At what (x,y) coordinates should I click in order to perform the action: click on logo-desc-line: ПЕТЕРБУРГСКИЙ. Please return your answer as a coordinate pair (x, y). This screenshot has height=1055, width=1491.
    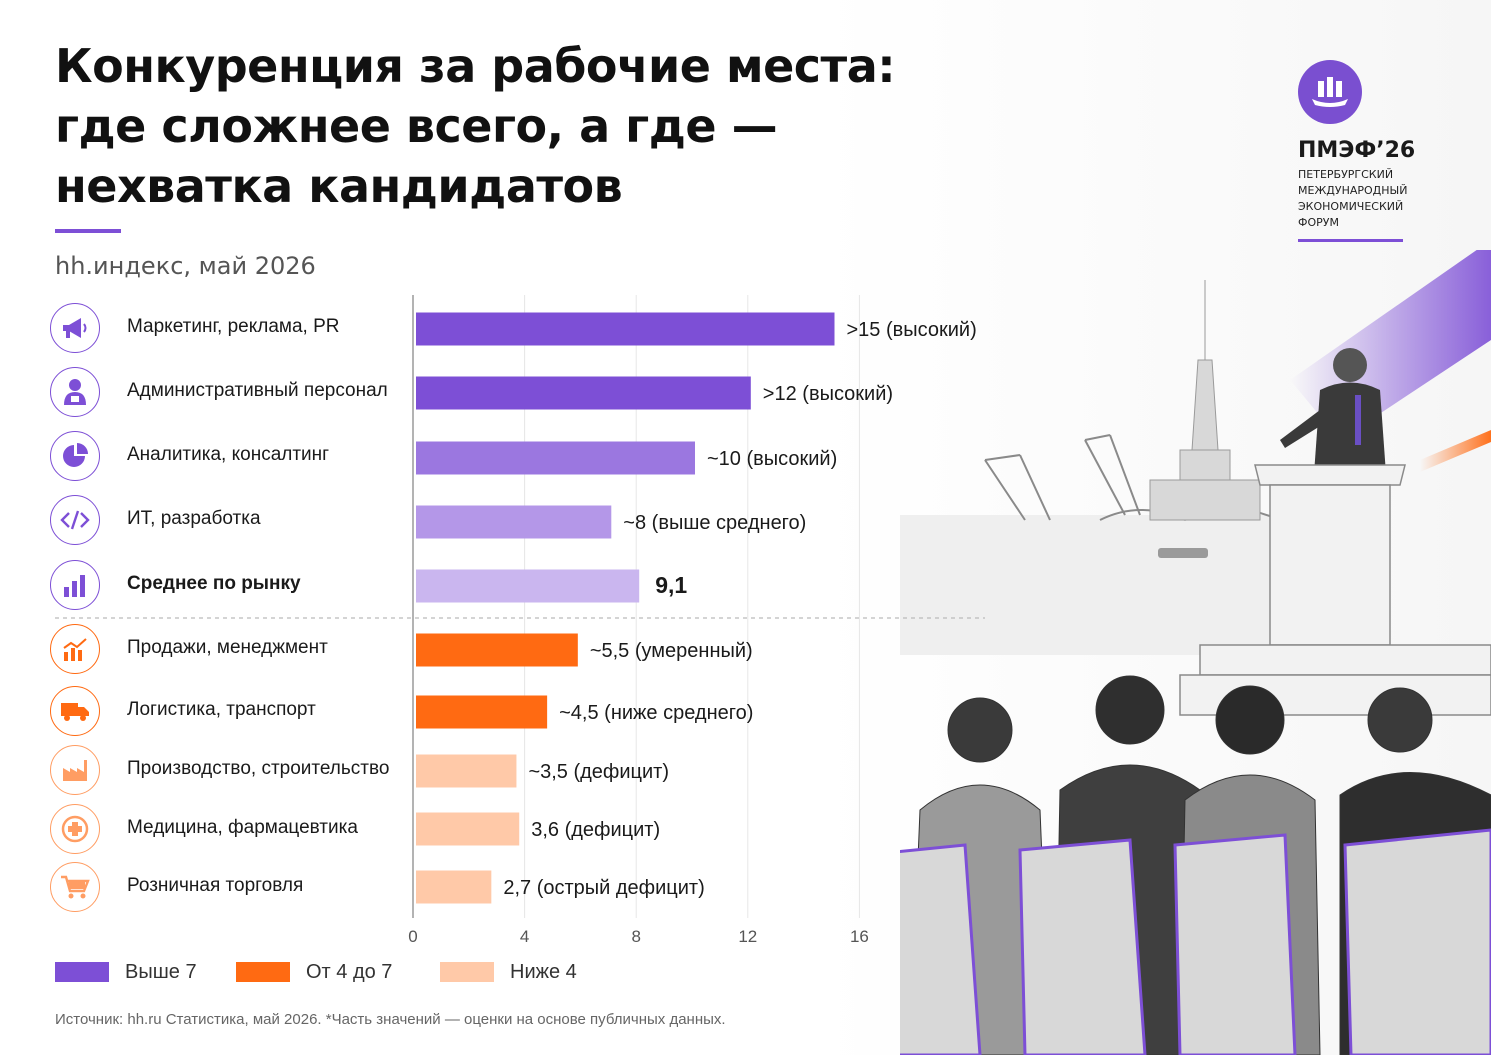
    Looking at the image, I should click on (1346, 174).